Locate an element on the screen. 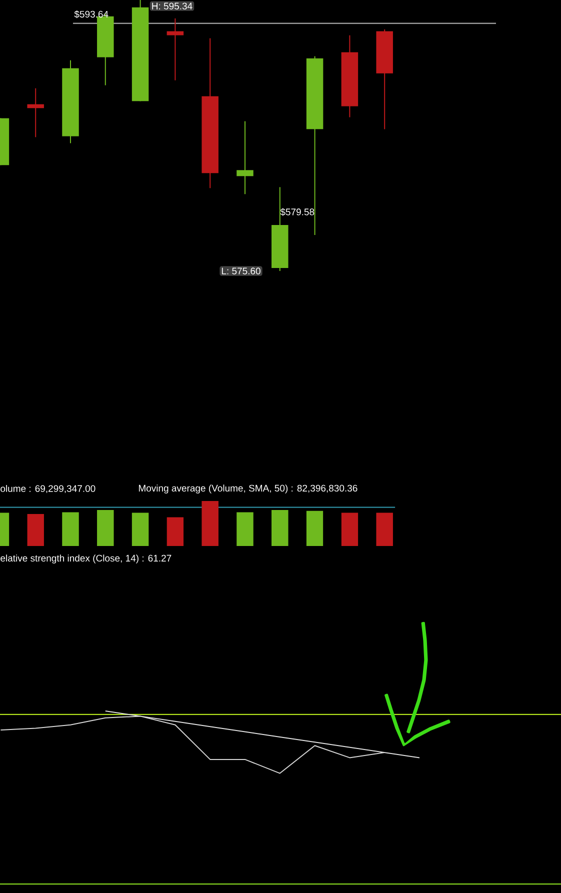 The width and height of the screenshot is (561, 893). annotation: H: 595.34 is located at coordinates (172, 6).